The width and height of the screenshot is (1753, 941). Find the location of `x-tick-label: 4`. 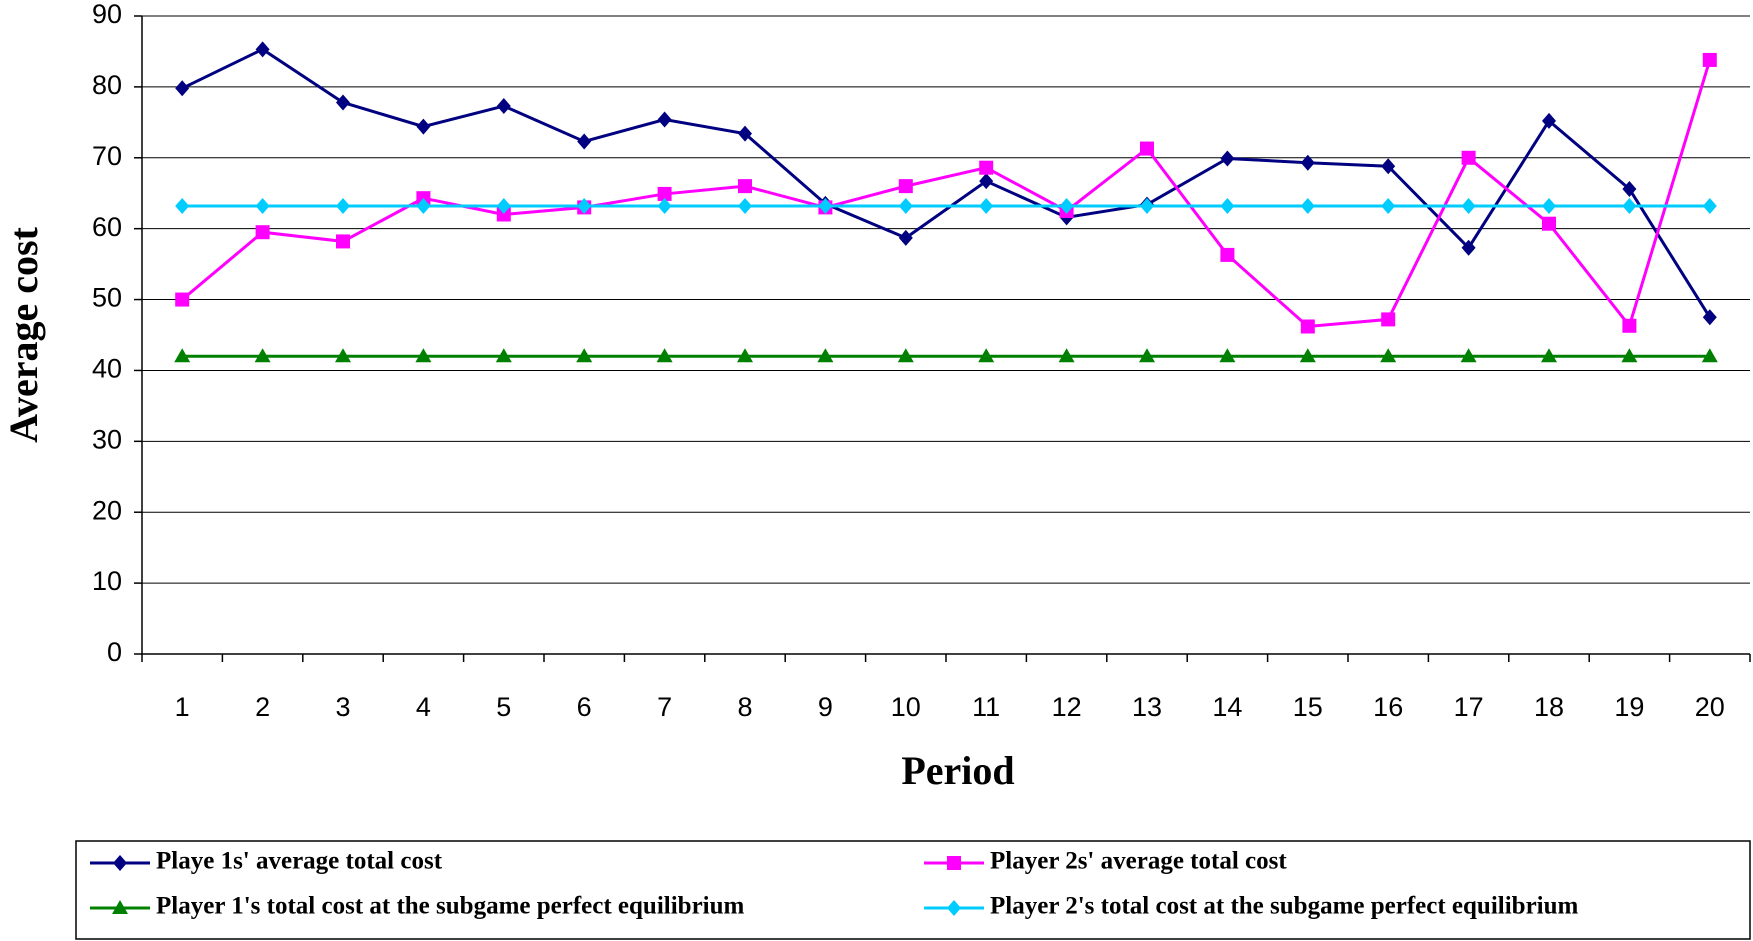

x-tick-label: 4 is located at coordinates (423, 707).